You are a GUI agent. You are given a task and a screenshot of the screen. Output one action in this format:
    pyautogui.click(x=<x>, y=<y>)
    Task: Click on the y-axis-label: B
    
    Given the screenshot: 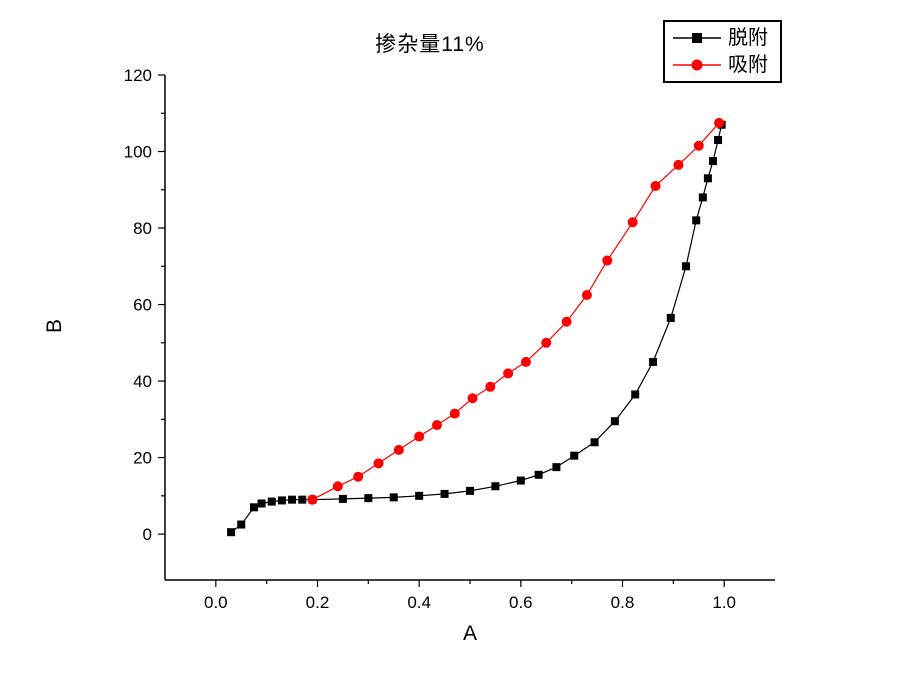 What is the action you would take?
    pyautogui.click(x=55, y=326)
    